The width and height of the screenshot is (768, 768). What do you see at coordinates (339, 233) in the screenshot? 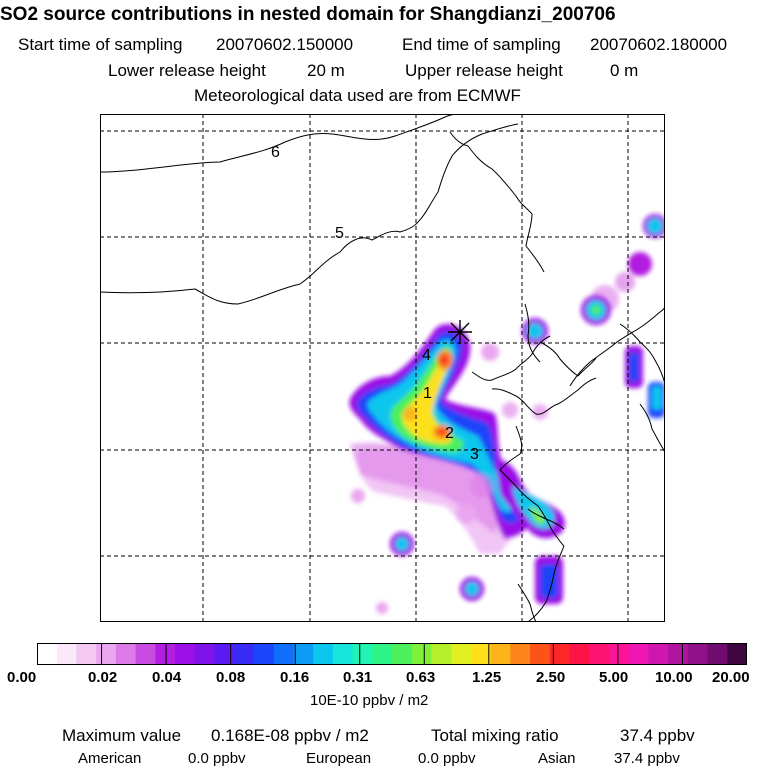
I see `region-label-5: 5` at bounding box center [339, 233].